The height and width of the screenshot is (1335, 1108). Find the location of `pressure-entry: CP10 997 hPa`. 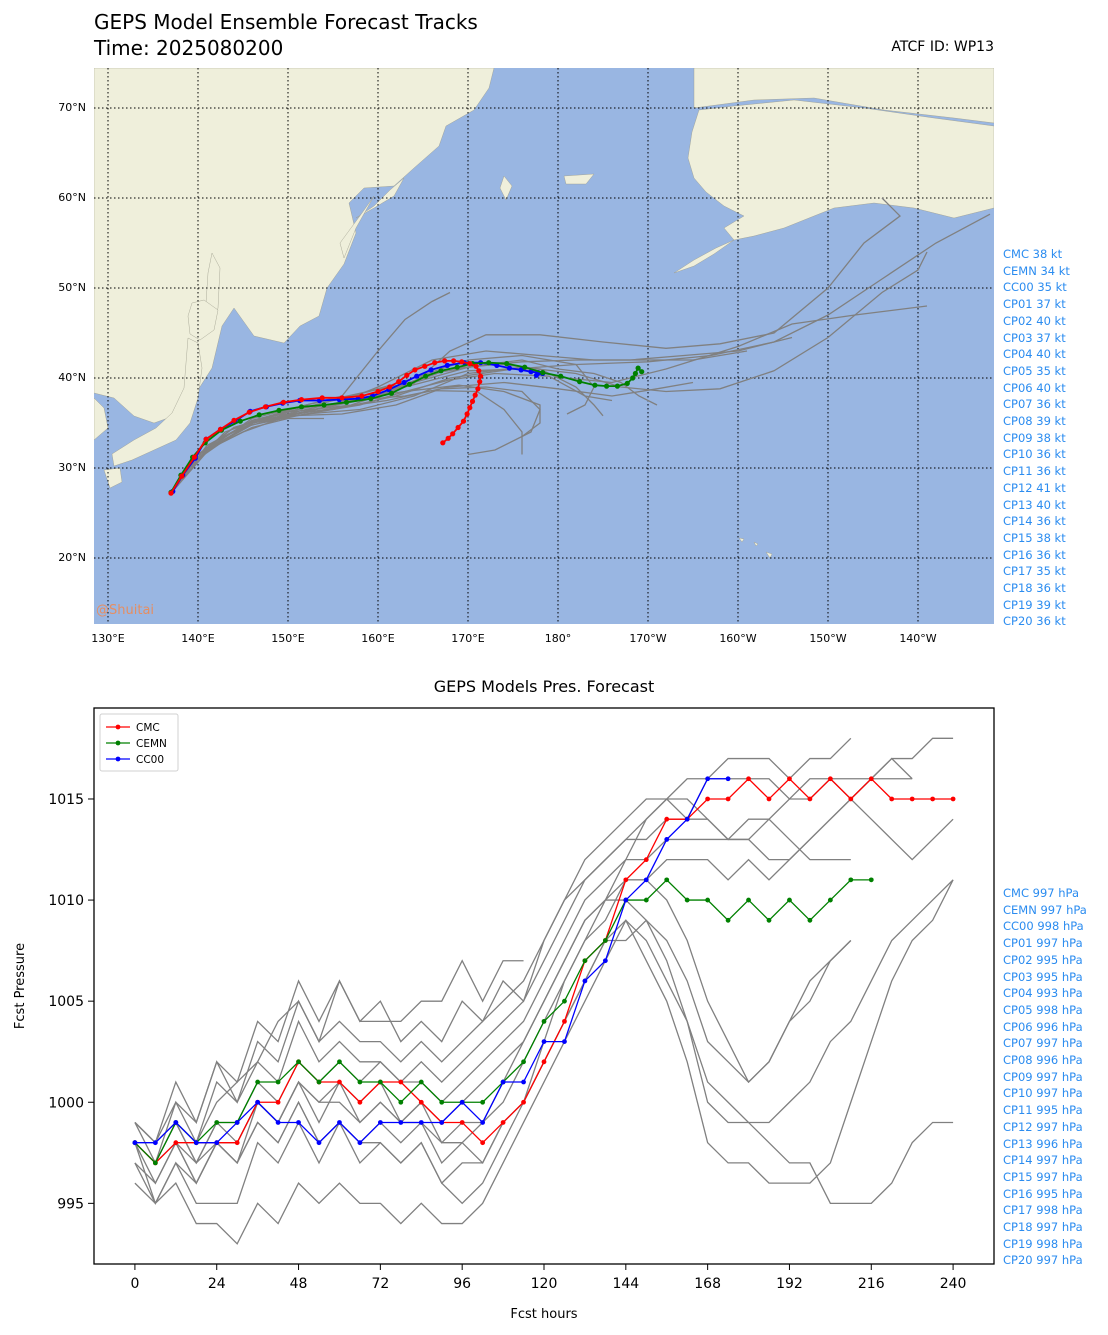

pressure-entry: CP10 997 hPa is located at coordinates (1043, 1093).